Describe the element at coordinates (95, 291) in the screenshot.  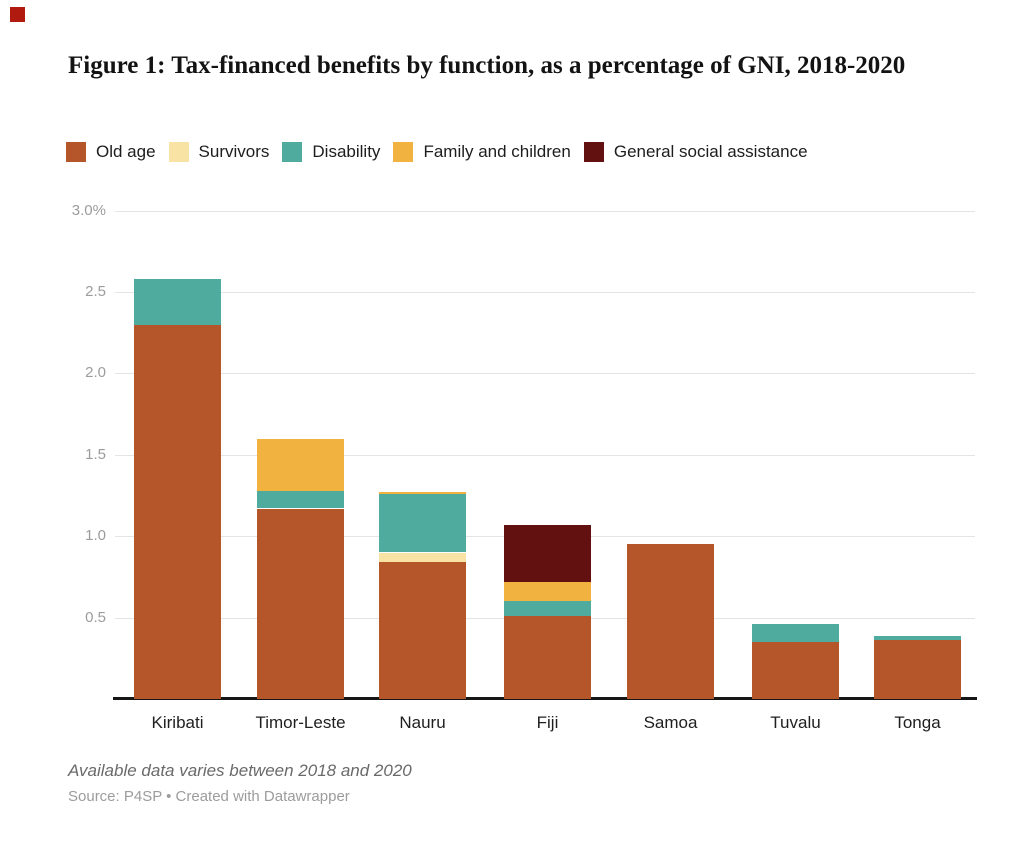
I see `y-axis-tick-label: 2.5` at that location.